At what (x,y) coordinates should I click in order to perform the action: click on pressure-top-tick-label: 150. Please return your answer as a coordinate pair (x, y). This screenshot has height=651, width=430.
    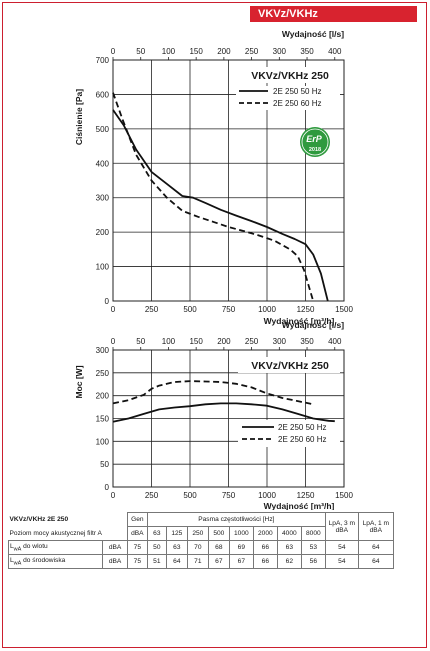
    Looking at the image, I should click on (196, 51).